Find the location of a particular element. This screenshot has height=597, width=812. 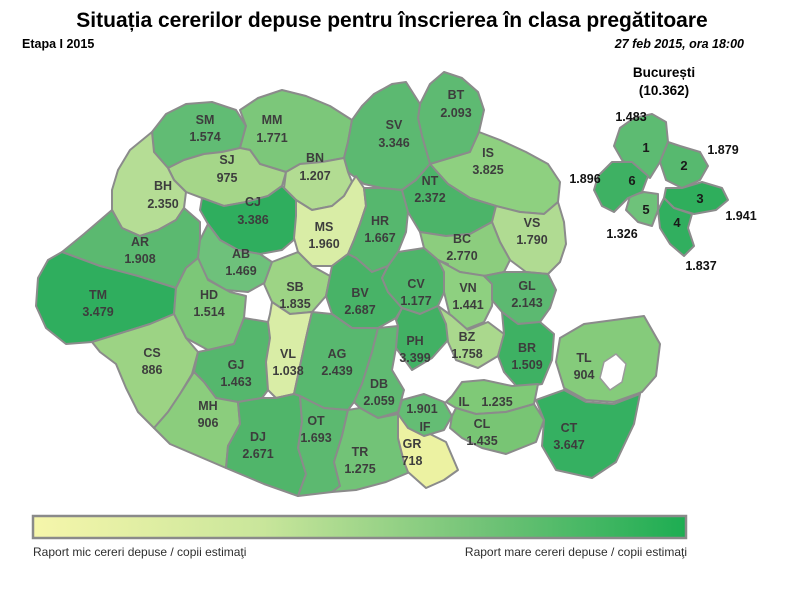

value-NT: 2.372 is located at coordinates (429, 198).